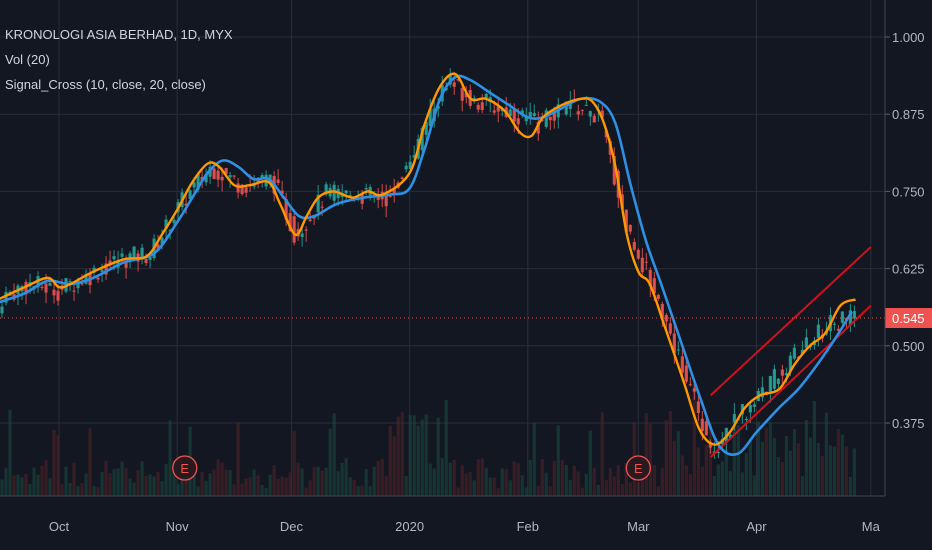  Describe the element at coordinates (908, 114) in the screenshot. I see `y-tick-label: 0.875` at that location.